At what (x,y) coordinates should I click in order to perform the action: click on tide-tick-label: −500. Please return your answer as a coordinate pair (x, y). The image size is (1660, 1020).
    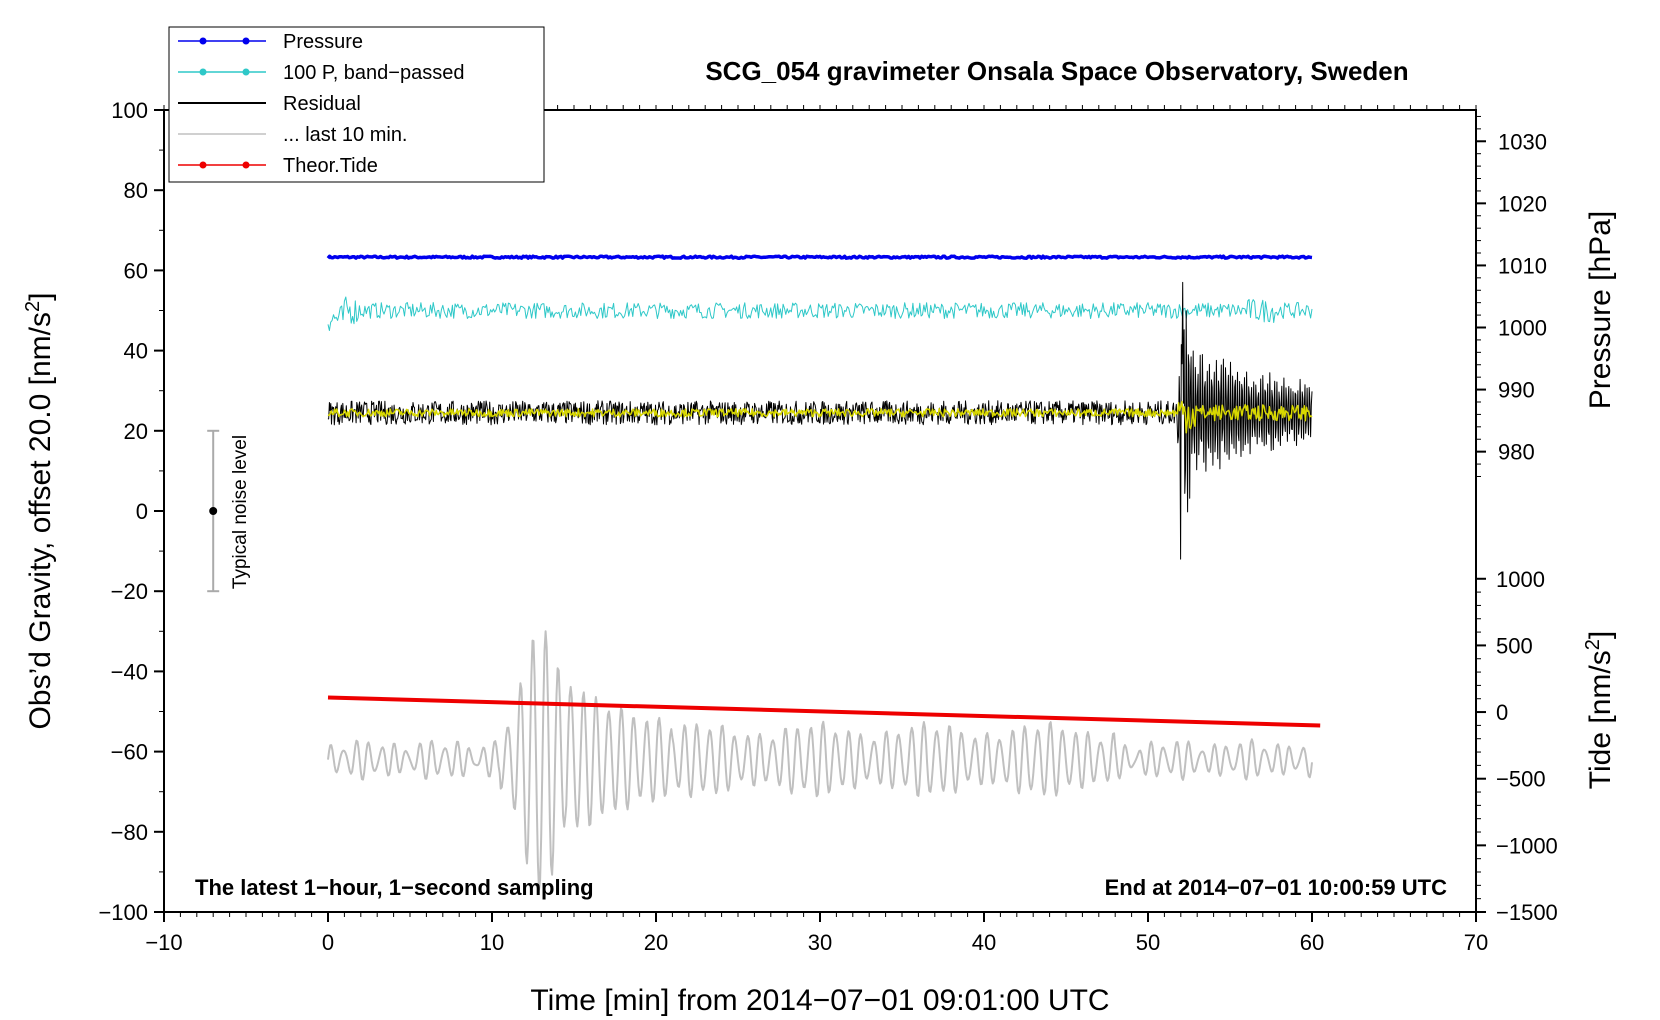
    Looking at the image, I should click on (1521, 779).